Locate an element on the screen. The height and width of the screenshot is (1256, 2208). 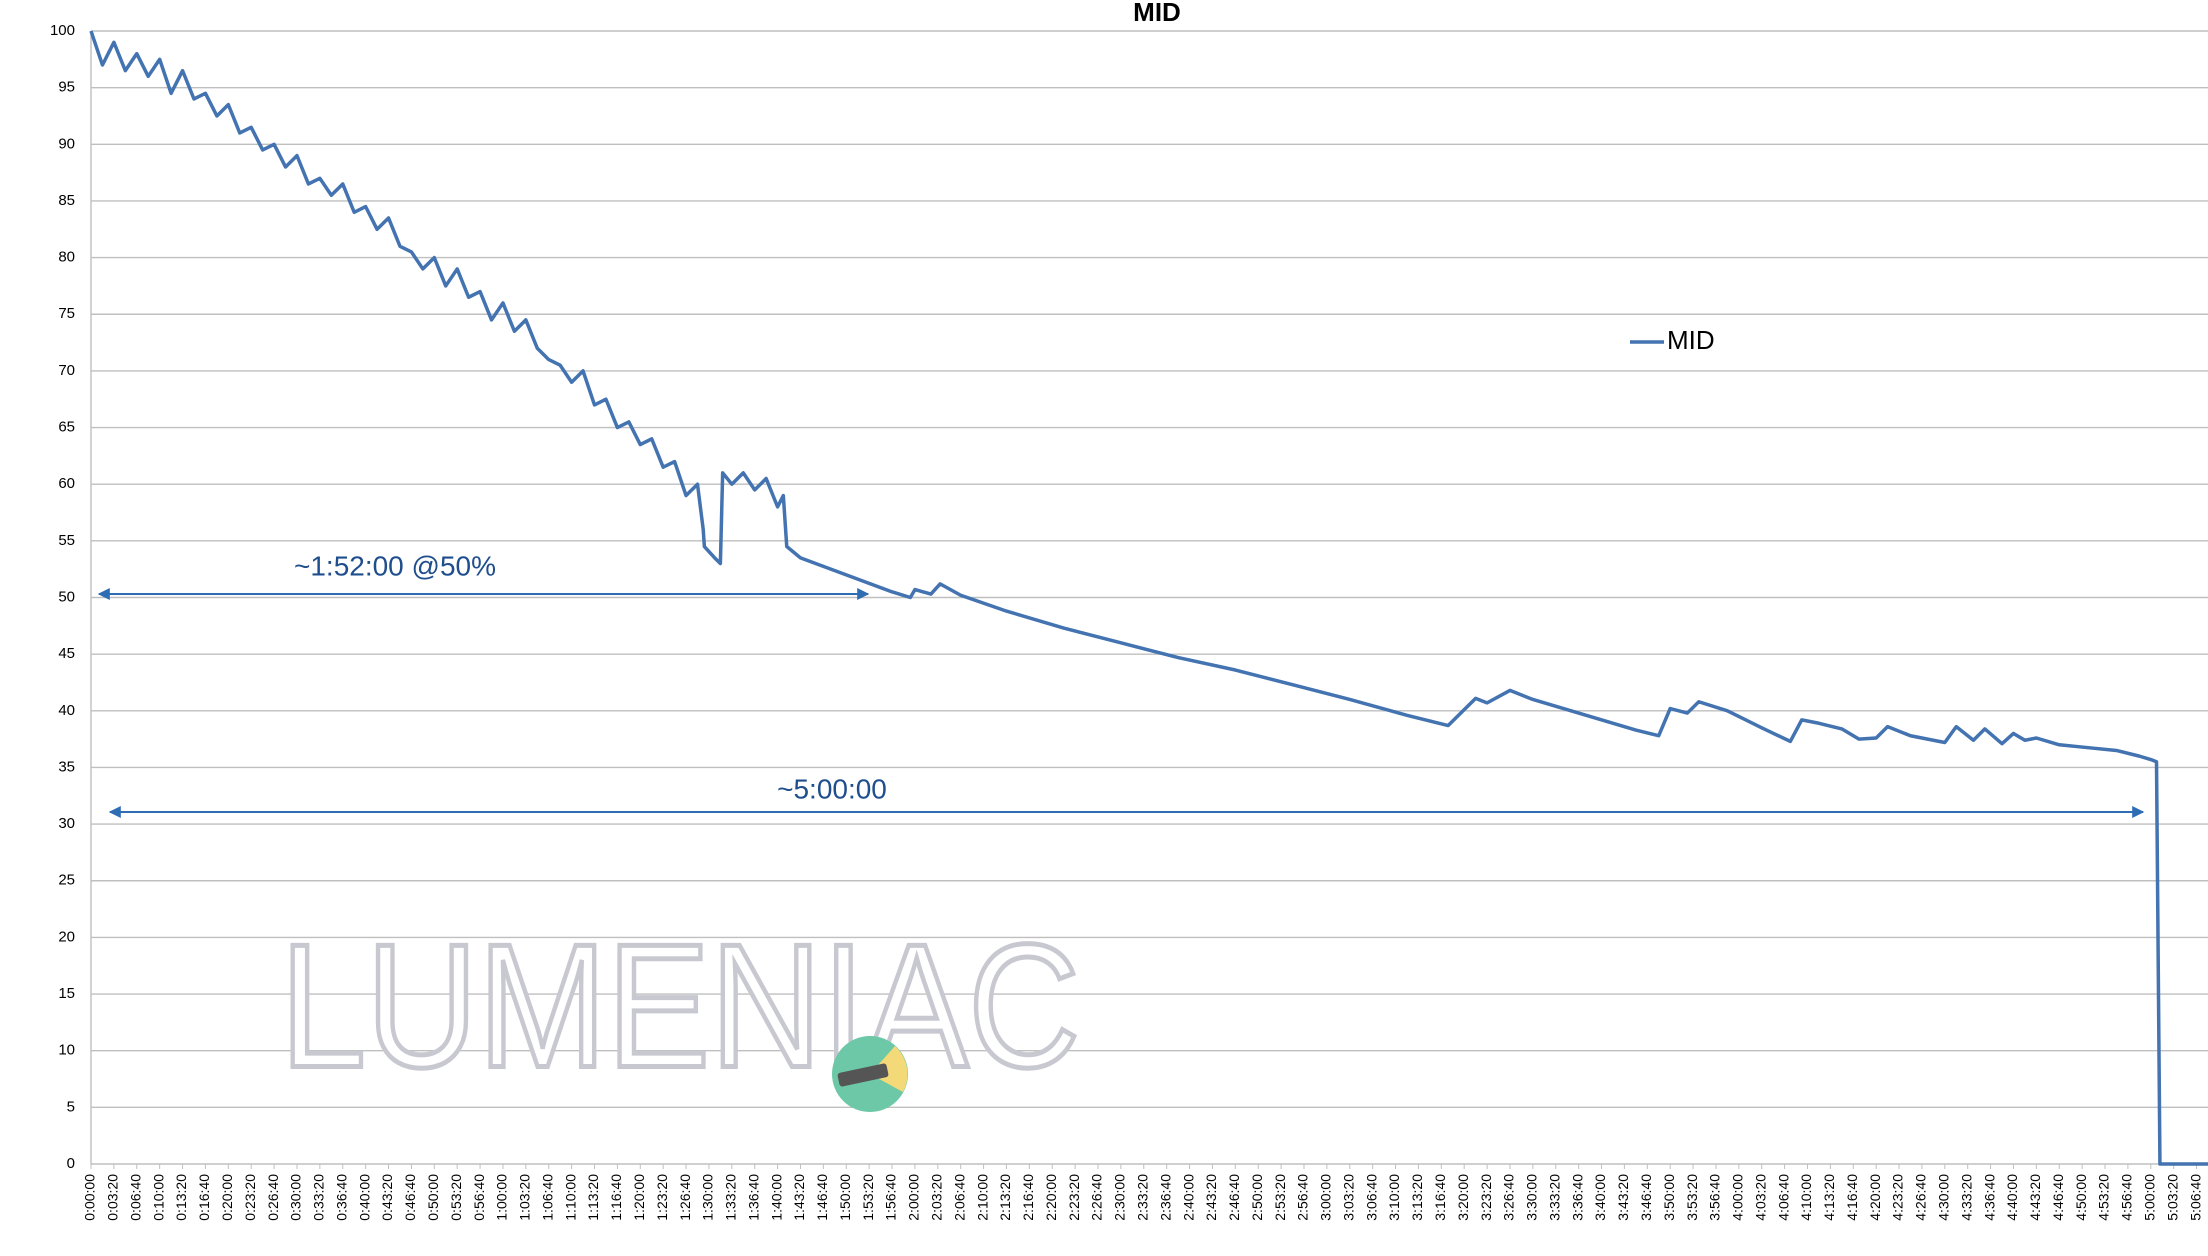
x-tick-label: 4:16:40 is located at coordinates (1852, 1197).